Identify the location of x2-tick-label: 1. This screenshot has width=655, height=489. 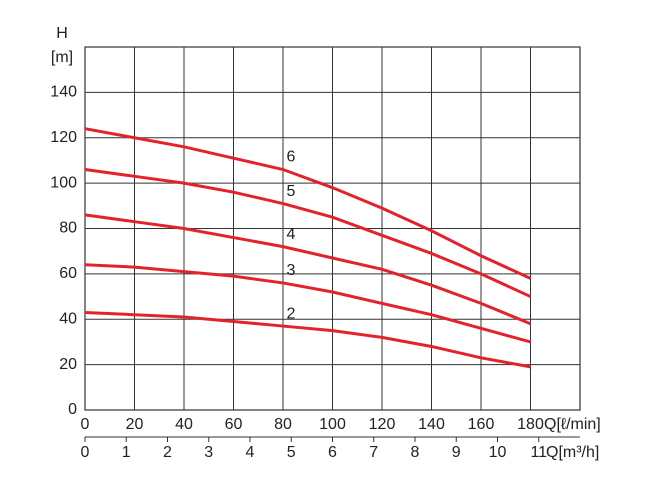
(126, 452).